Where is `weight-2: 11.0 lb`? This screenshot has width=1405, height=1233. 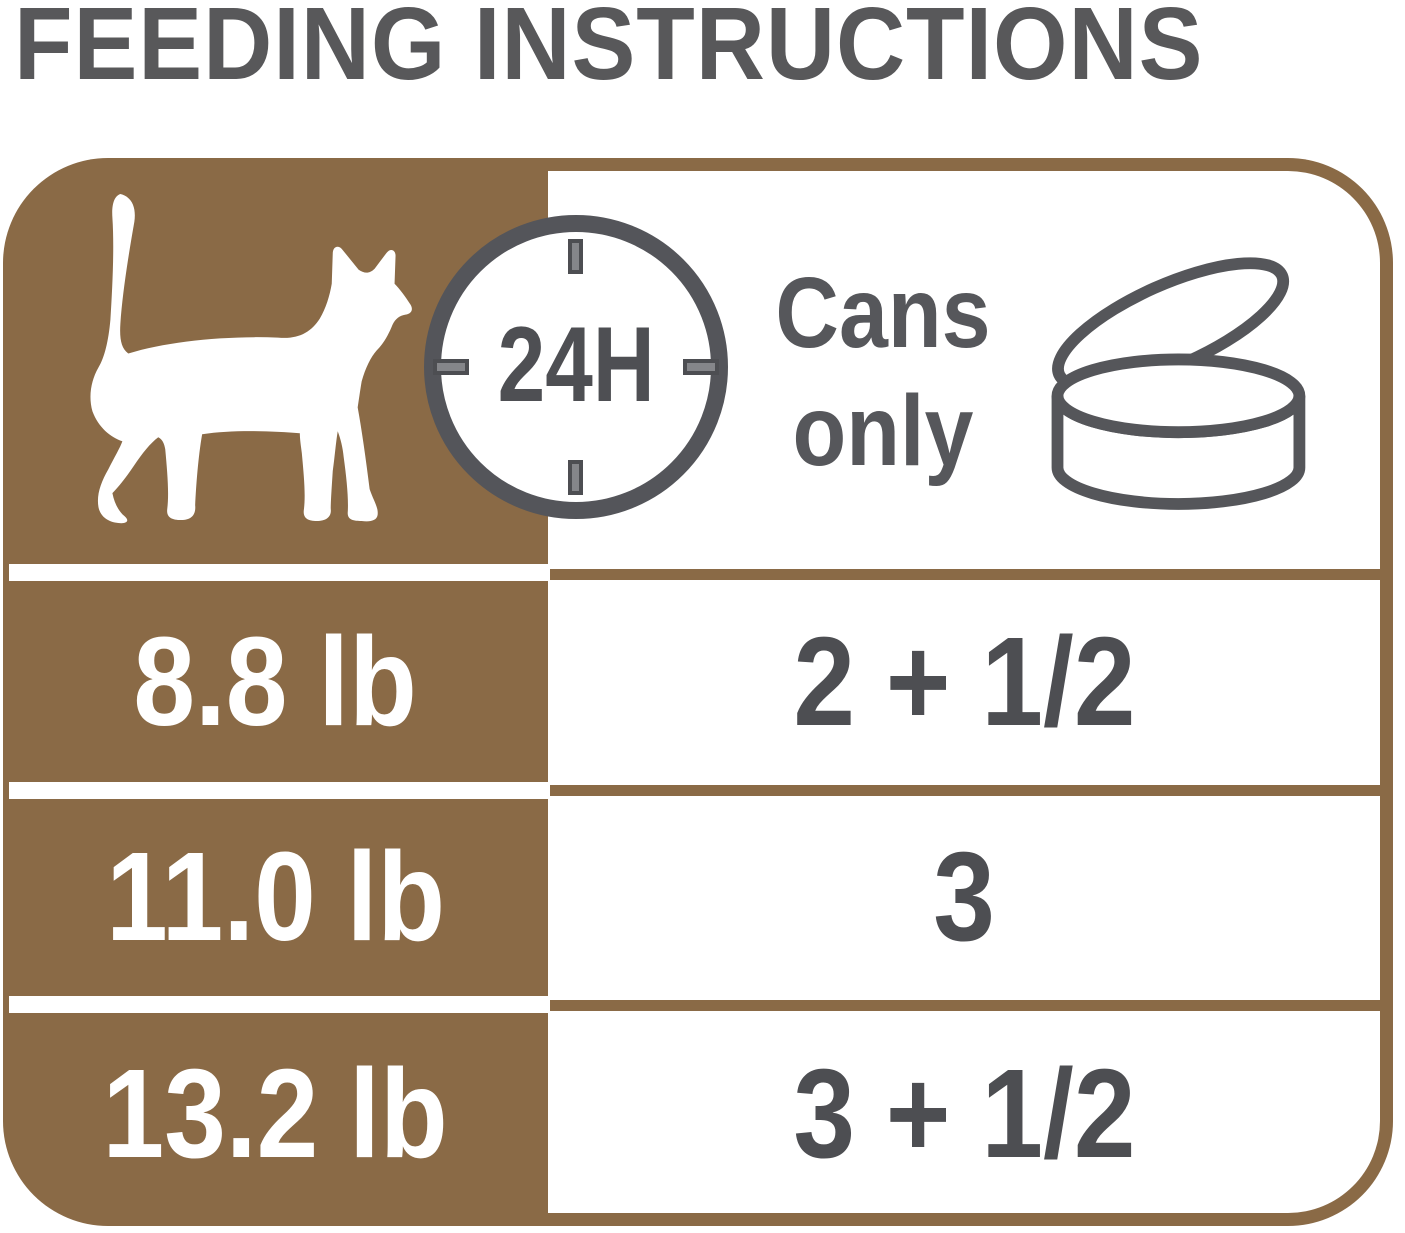
weight-2: 11.0 lb is located at coordinates (275, 896).